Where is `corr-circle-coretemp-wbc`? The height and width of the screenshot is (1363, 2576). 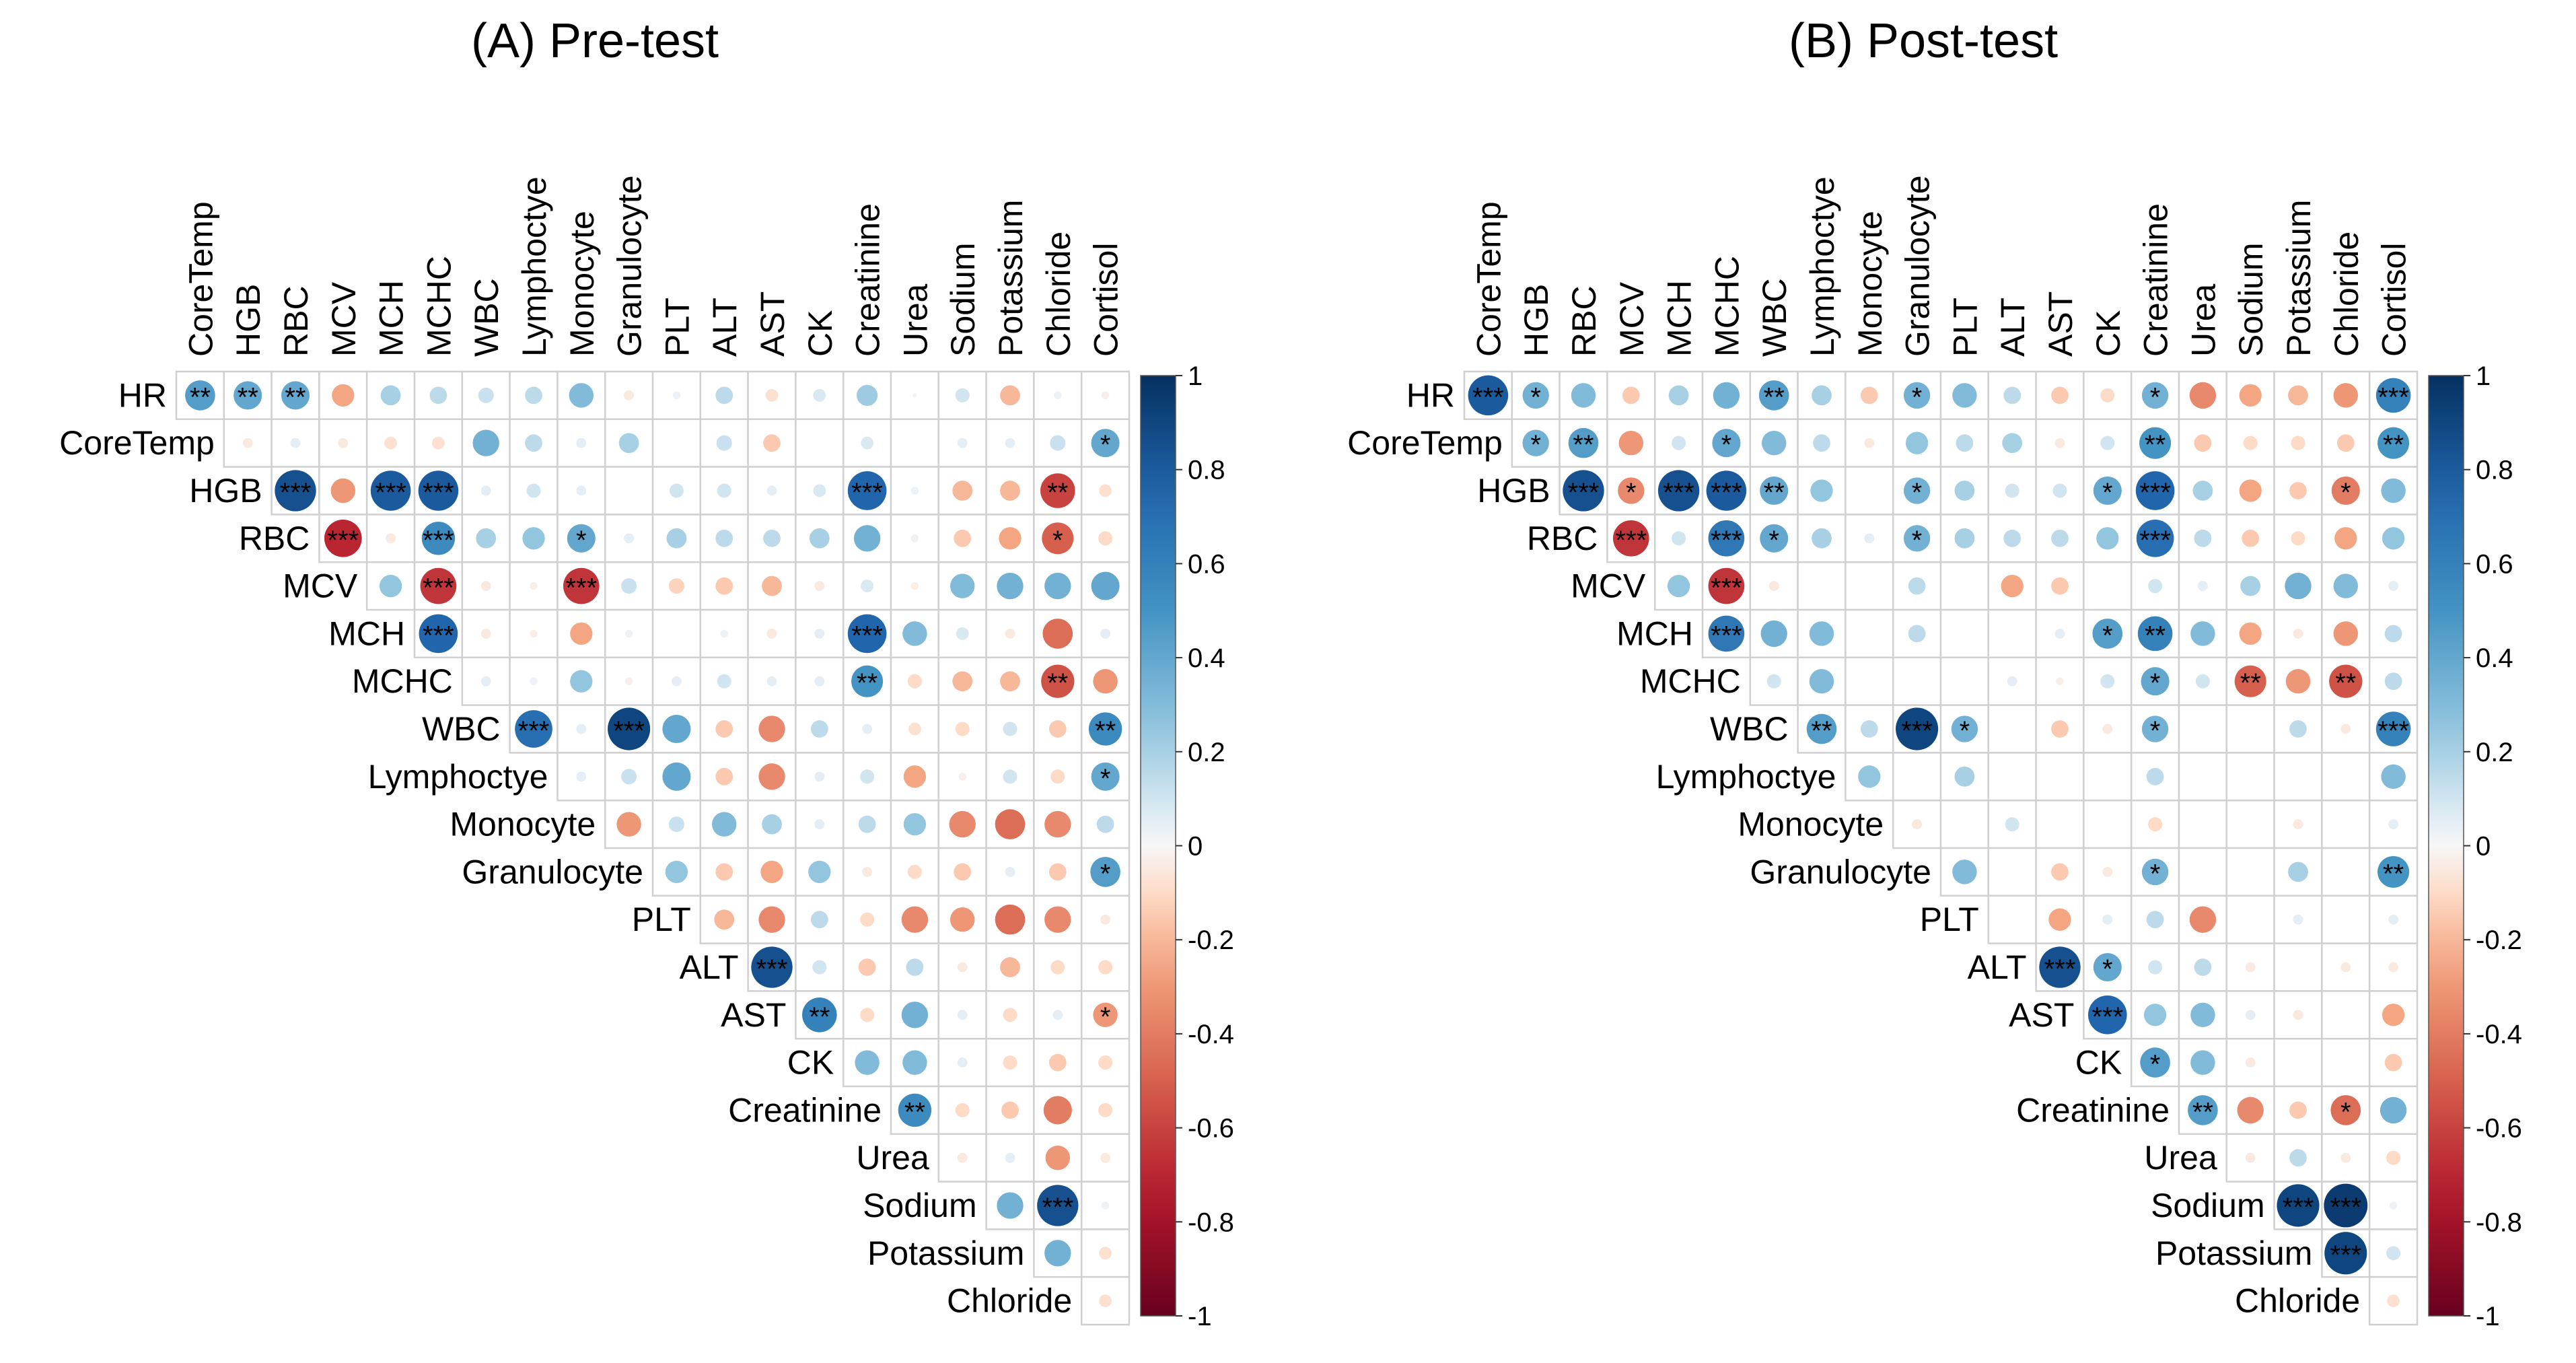
corr-circle-coretemp-wbc is located at coordinates (485, 442).